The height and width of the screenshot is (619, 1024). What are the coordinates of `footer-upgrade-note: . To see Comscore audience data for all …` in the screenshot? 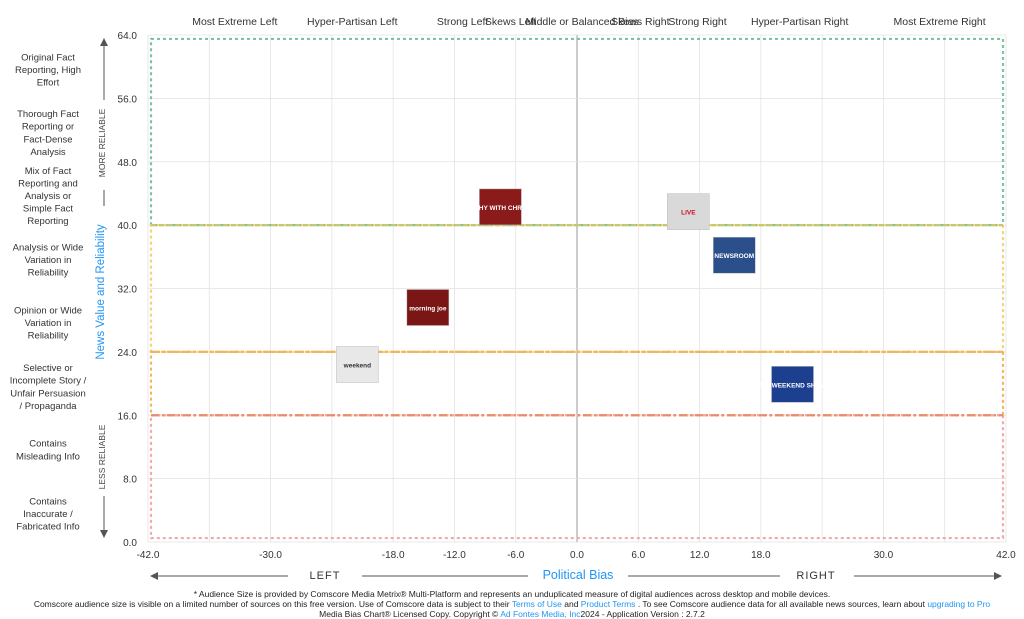 It's located at (781, 604).